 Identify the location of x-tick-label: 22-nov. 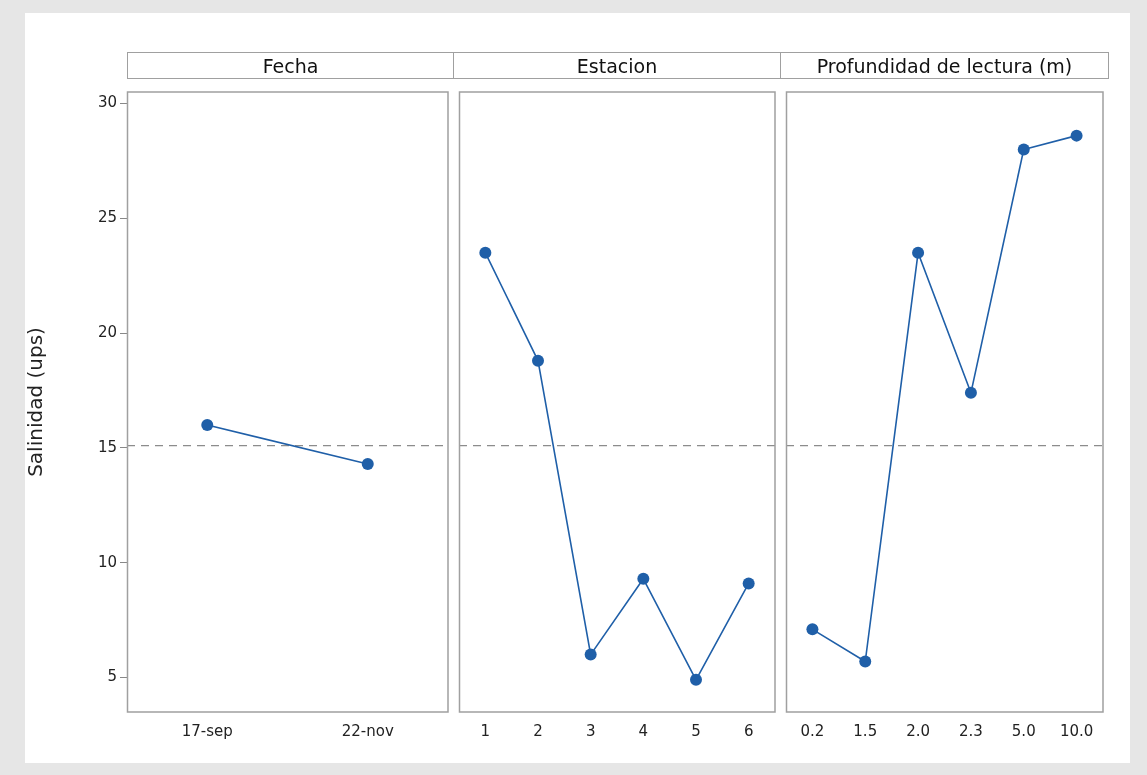
(367, 730).